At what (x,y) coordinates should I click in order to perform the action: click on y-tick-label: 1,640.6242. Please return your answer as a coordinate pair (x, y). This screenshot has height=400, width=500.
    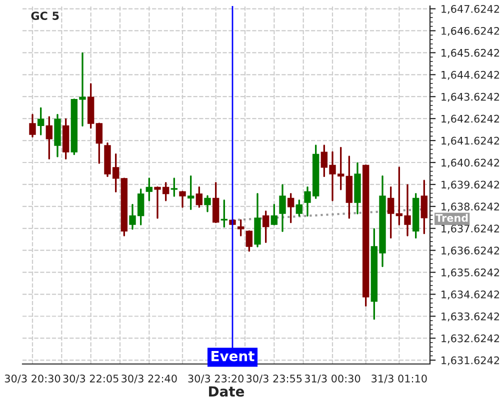
    Looking at the image, I should click on (471, 163).